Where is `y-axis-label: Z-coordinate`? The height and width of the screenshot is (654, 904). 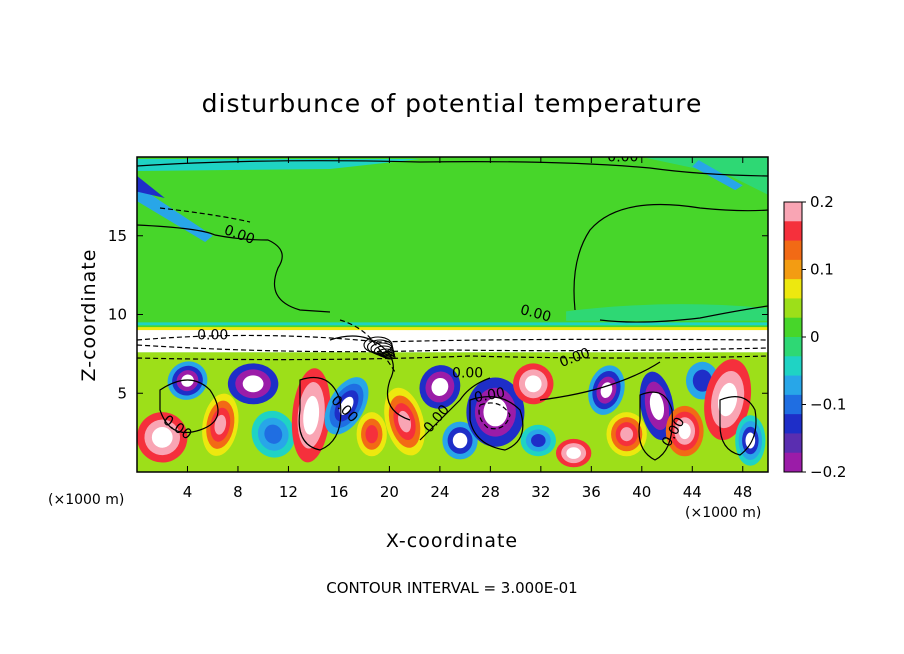
y-axis-label: Z-coordinate is located at coordinates (89, 315).